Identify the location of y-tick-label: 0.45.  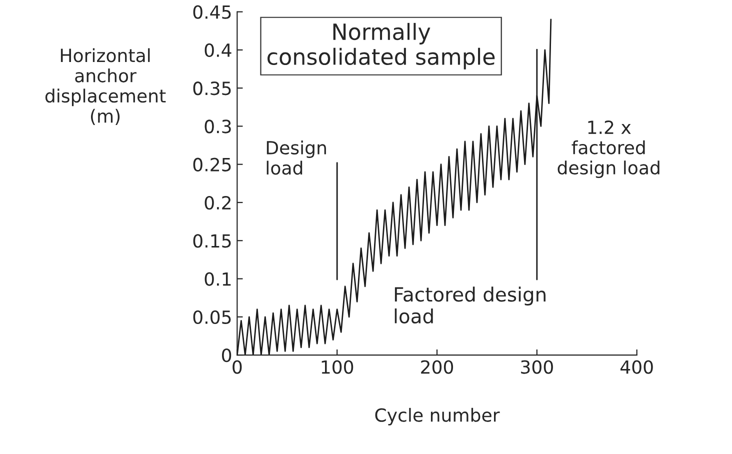
(212, 12).